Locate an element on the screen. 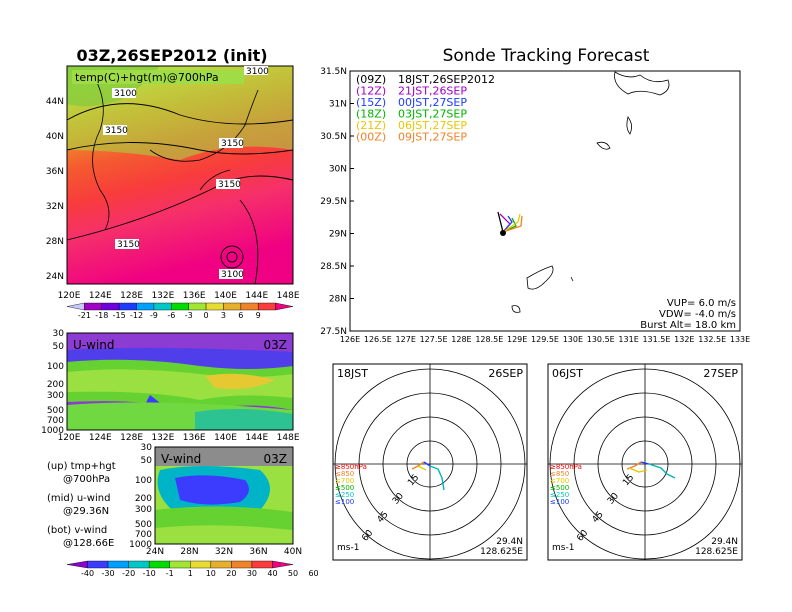 Image resolution: width=792 pixels, height=612 pixels. legend-text: 21JST,26SEP is located at coordinates (432, 91).